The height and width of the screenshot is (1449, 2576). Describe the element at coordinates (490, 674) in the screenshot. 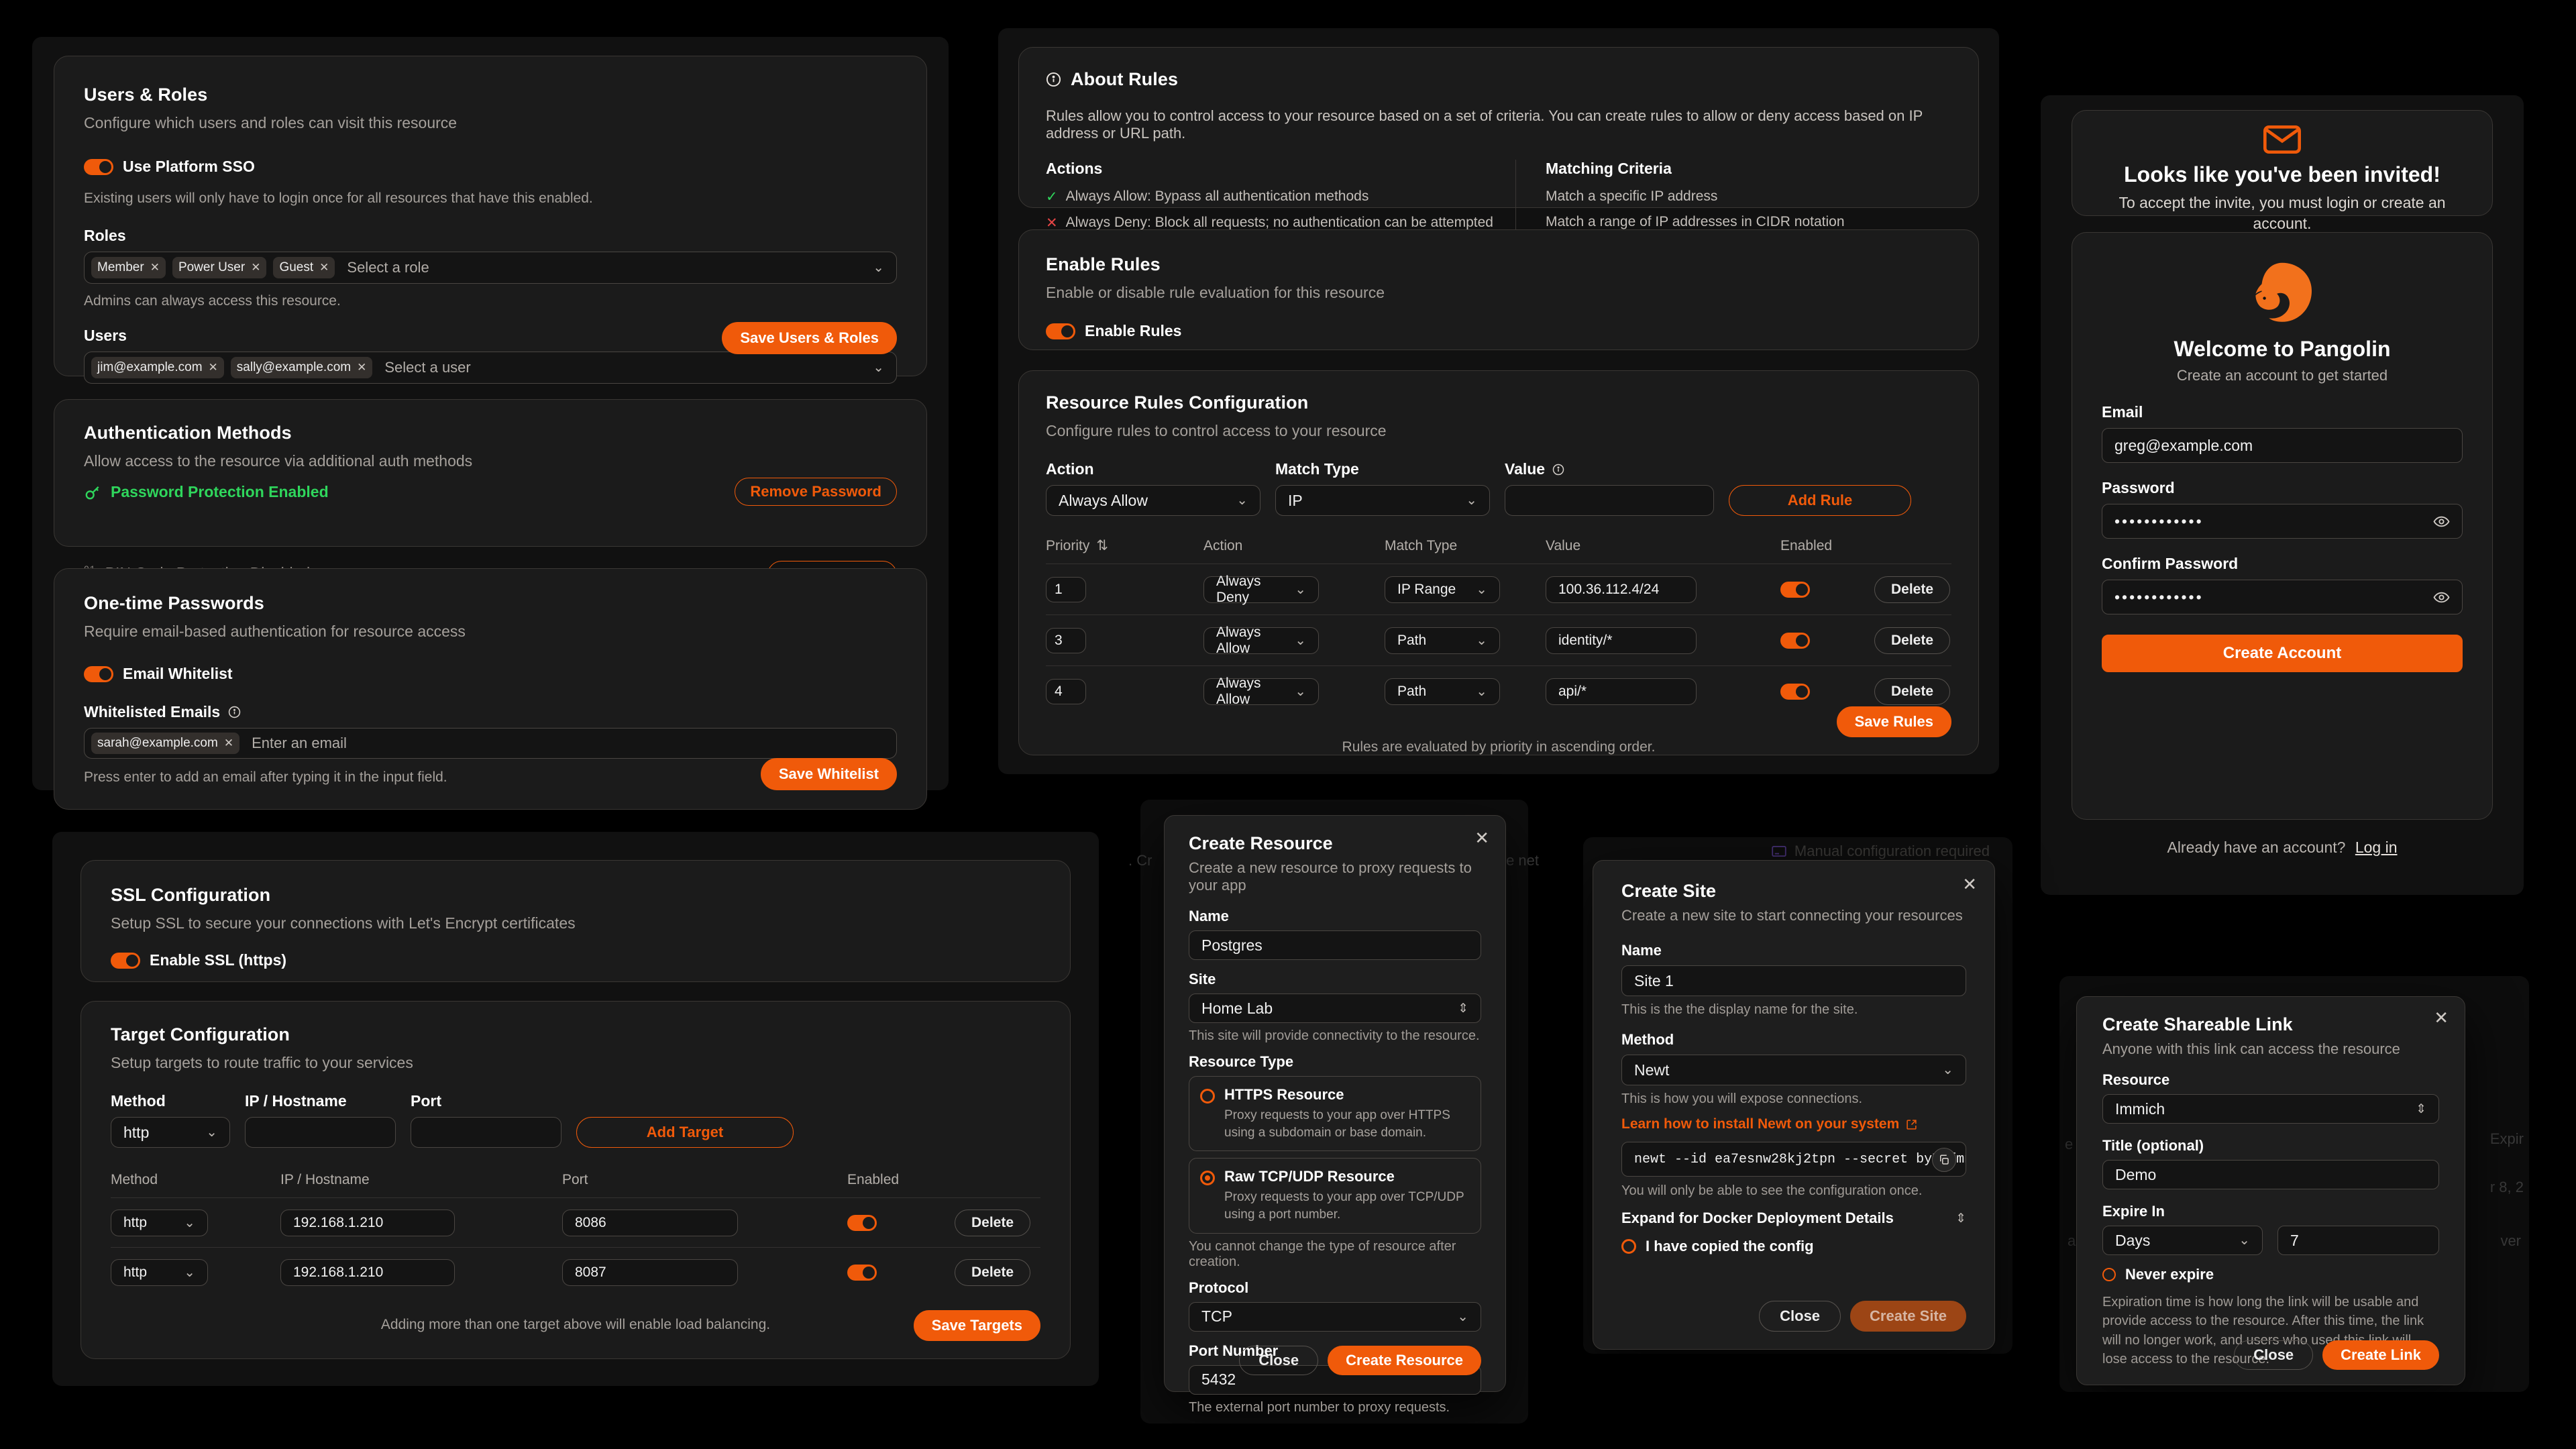

I see `email-whitelist-toggle: Email Whitelist` at that location.